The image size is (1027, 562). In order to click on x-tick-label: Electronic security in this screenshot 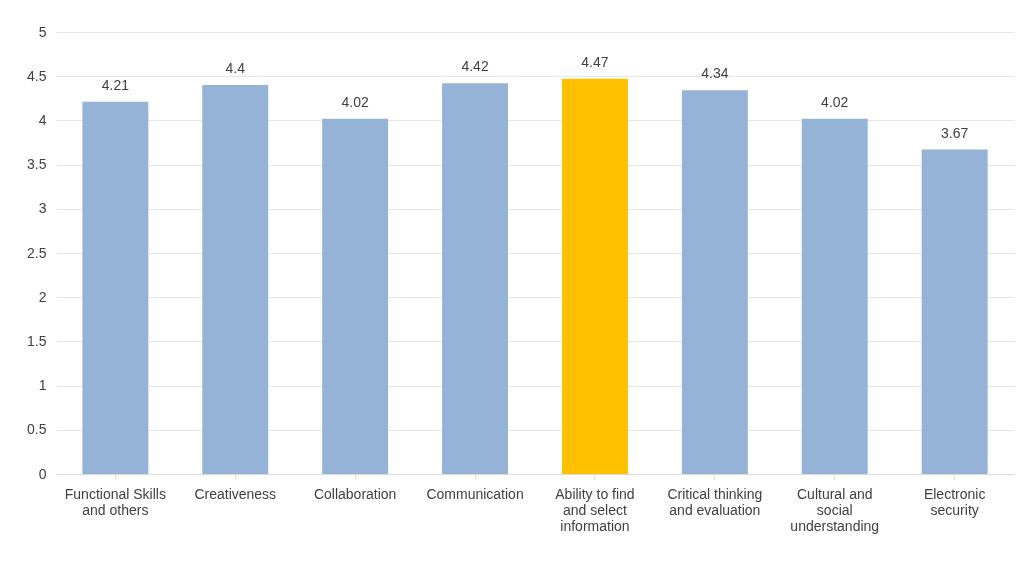, I will do `click(954, 501)`.